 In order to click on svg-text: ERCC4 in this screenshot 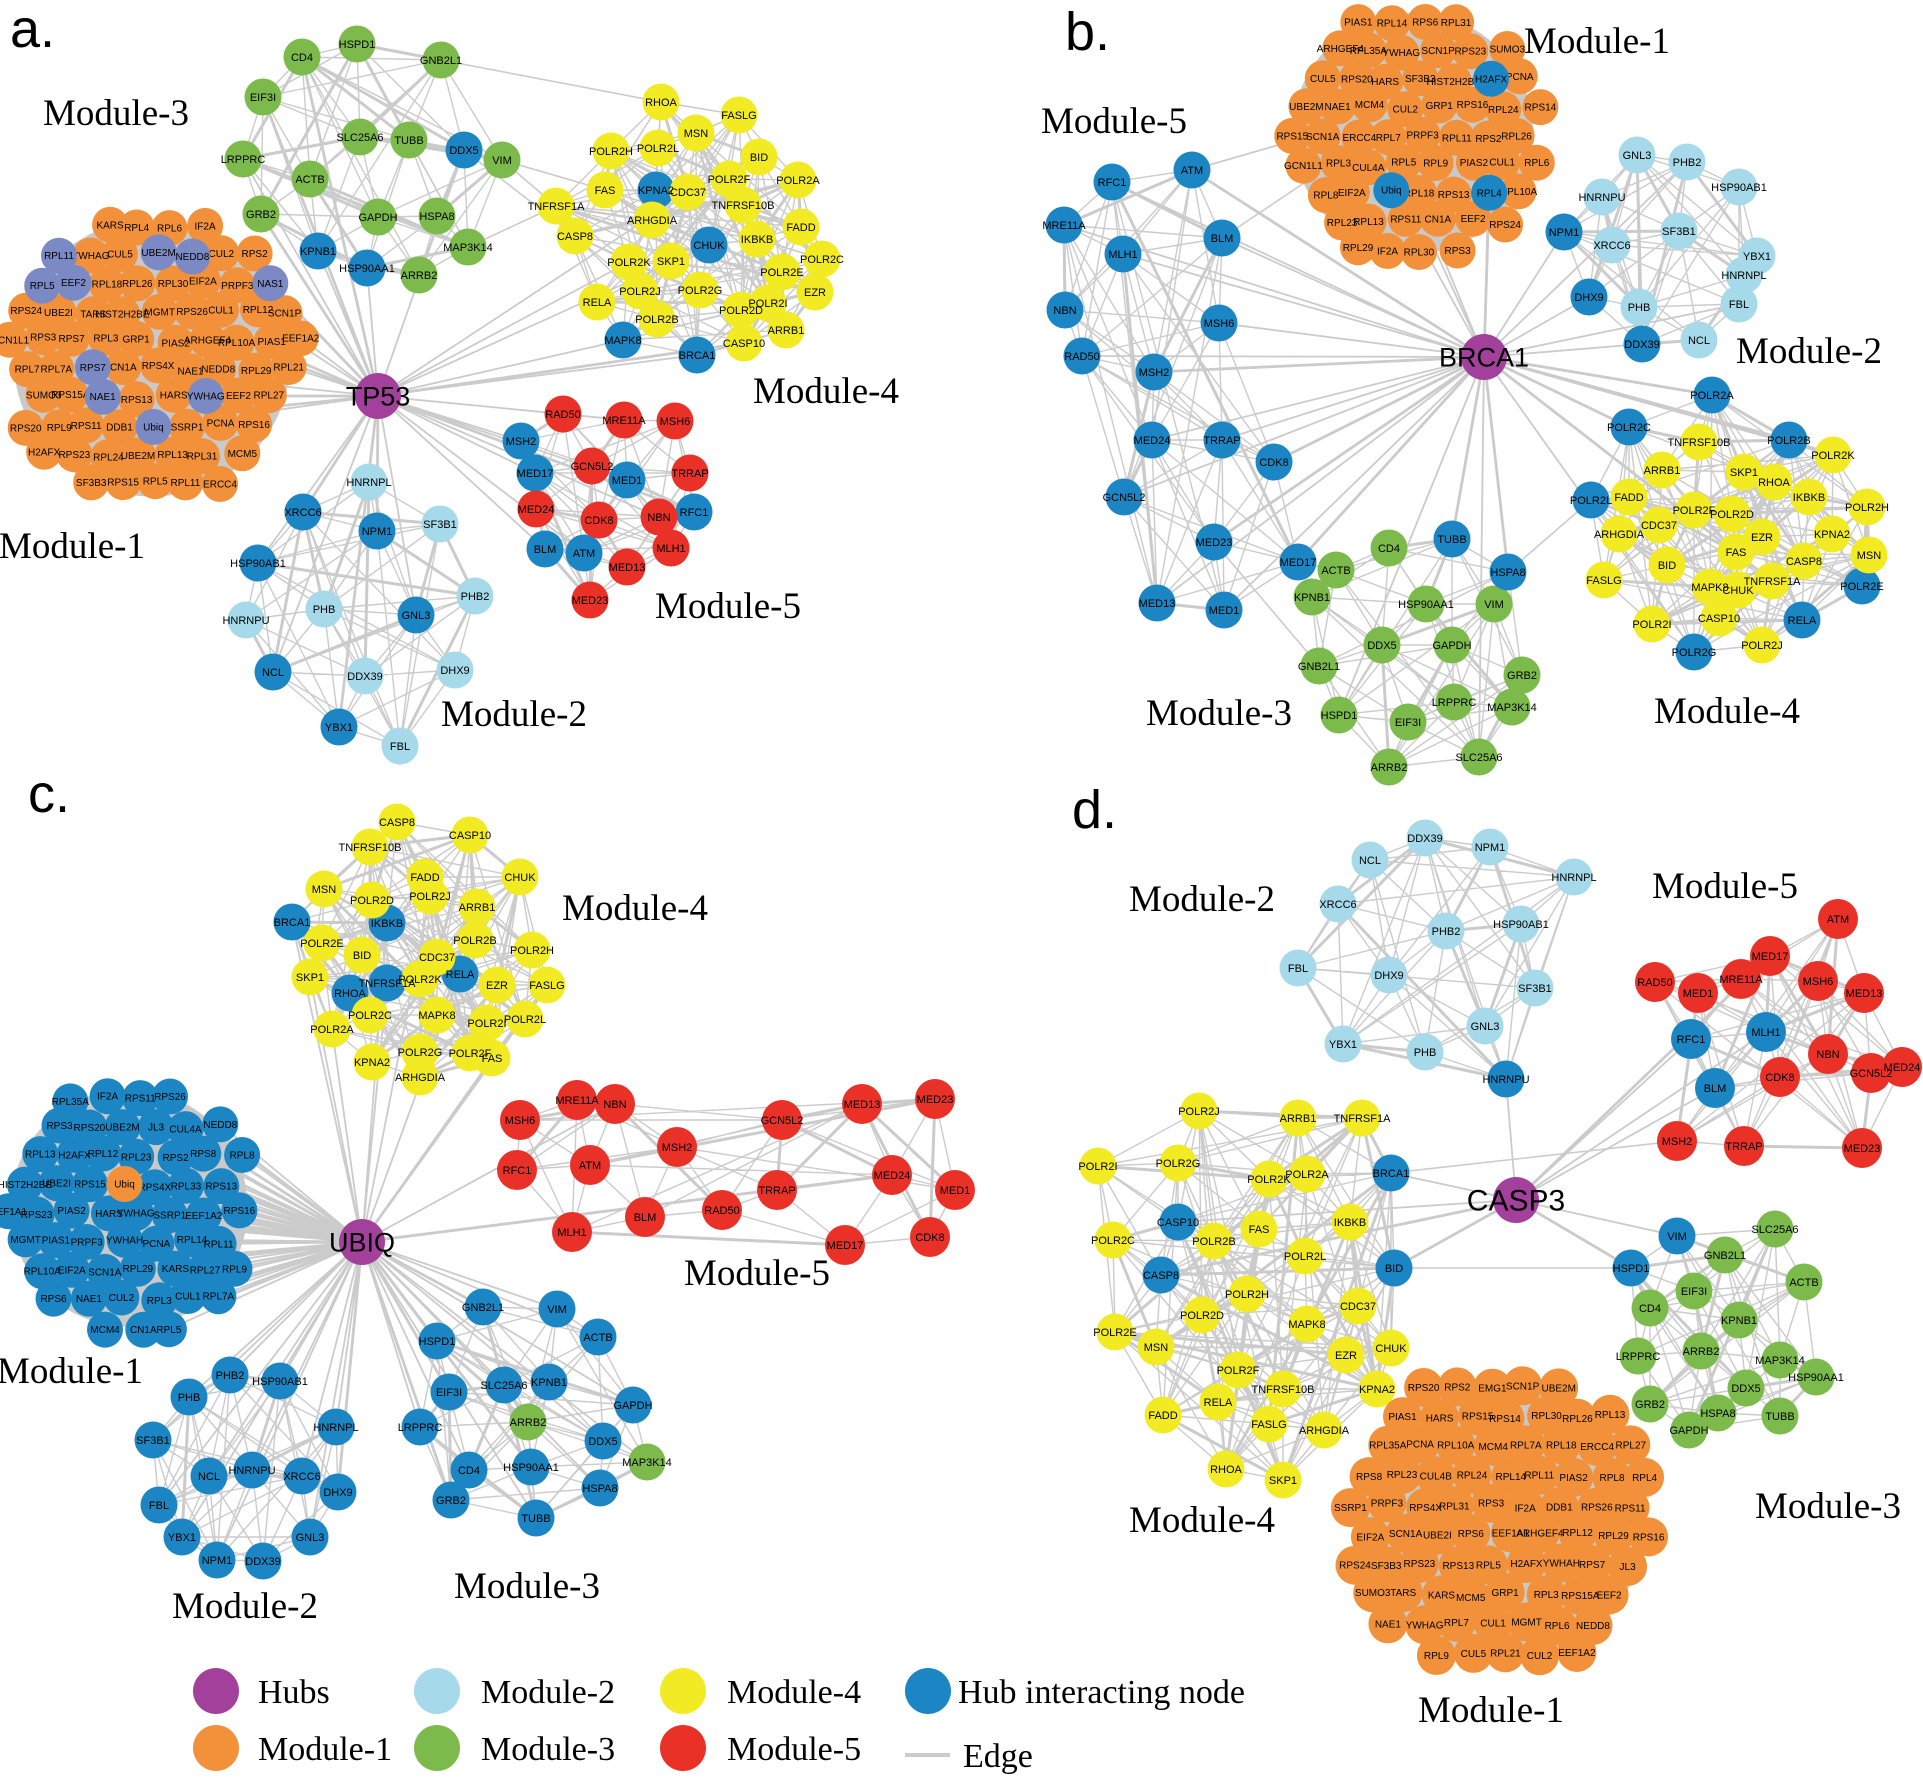, I will do `click(1359, 138)`.